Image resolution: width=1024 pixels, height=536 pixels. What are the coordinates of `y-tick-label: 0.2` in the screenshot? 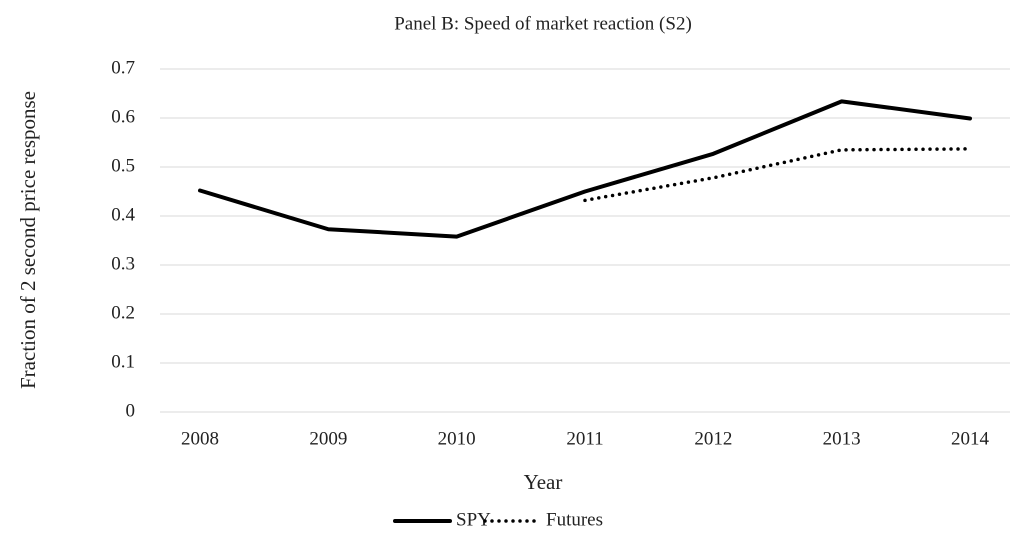 It's located at (123, 312).